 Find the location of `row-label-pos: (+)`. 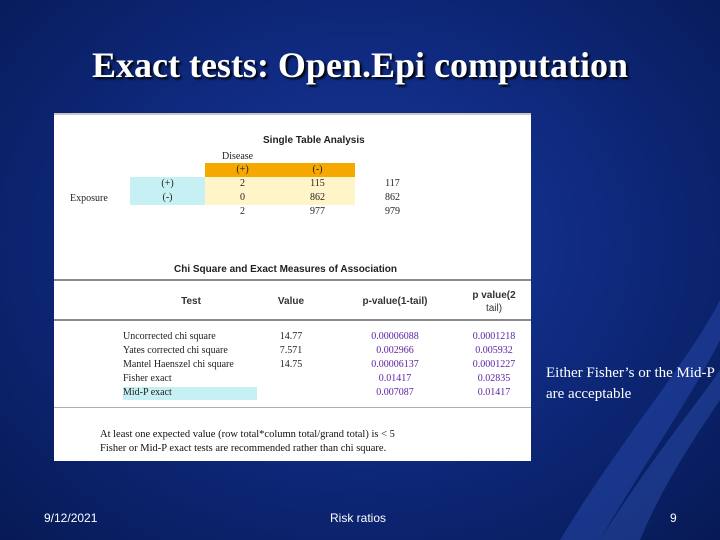

row-label-pos: (+) is located at coordinates (167, 184).